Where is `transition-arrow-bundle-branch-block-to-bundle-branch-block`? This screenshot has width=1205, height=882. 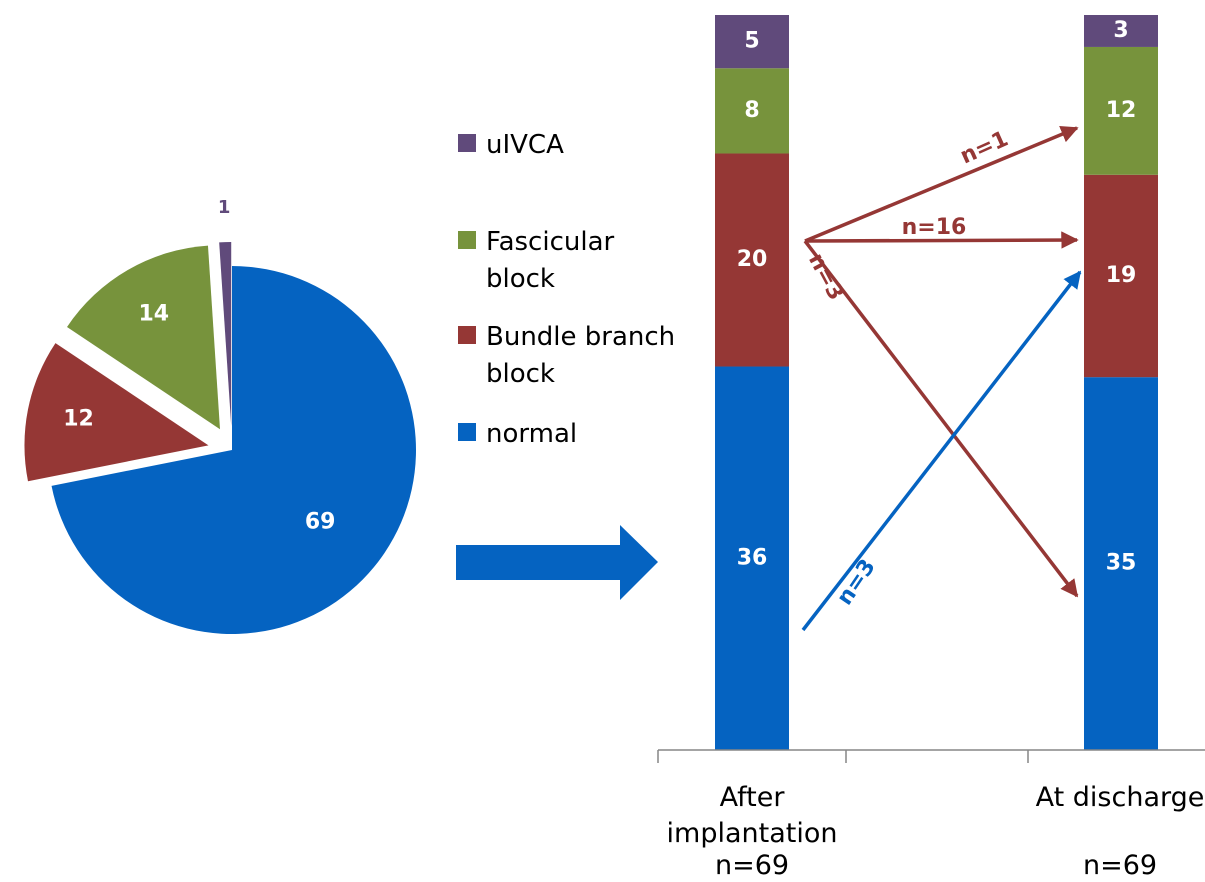
transition-arrow-bundle-branch-block-to-bundle-branch-block is located at coordinates (941, 240).